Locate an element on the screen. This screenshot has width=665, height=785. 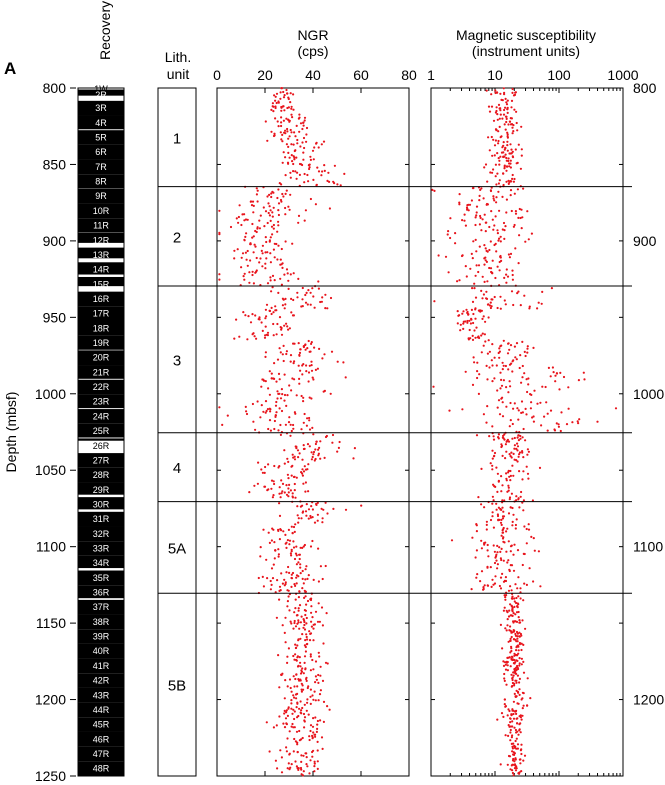
ngr-title-line1: NGR is located at coordinates (312, 35).